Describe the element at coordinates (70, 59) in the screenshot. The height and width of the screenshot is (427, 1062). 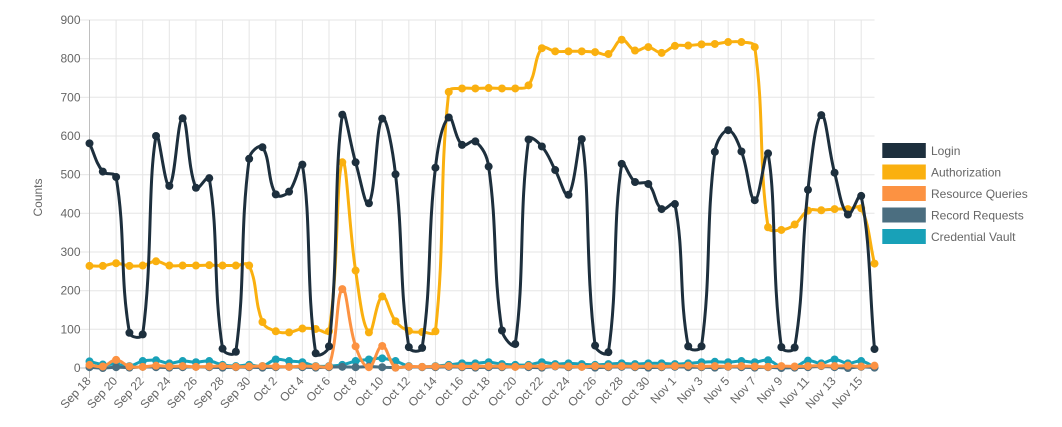
I see `svg-text: 800` at that location.